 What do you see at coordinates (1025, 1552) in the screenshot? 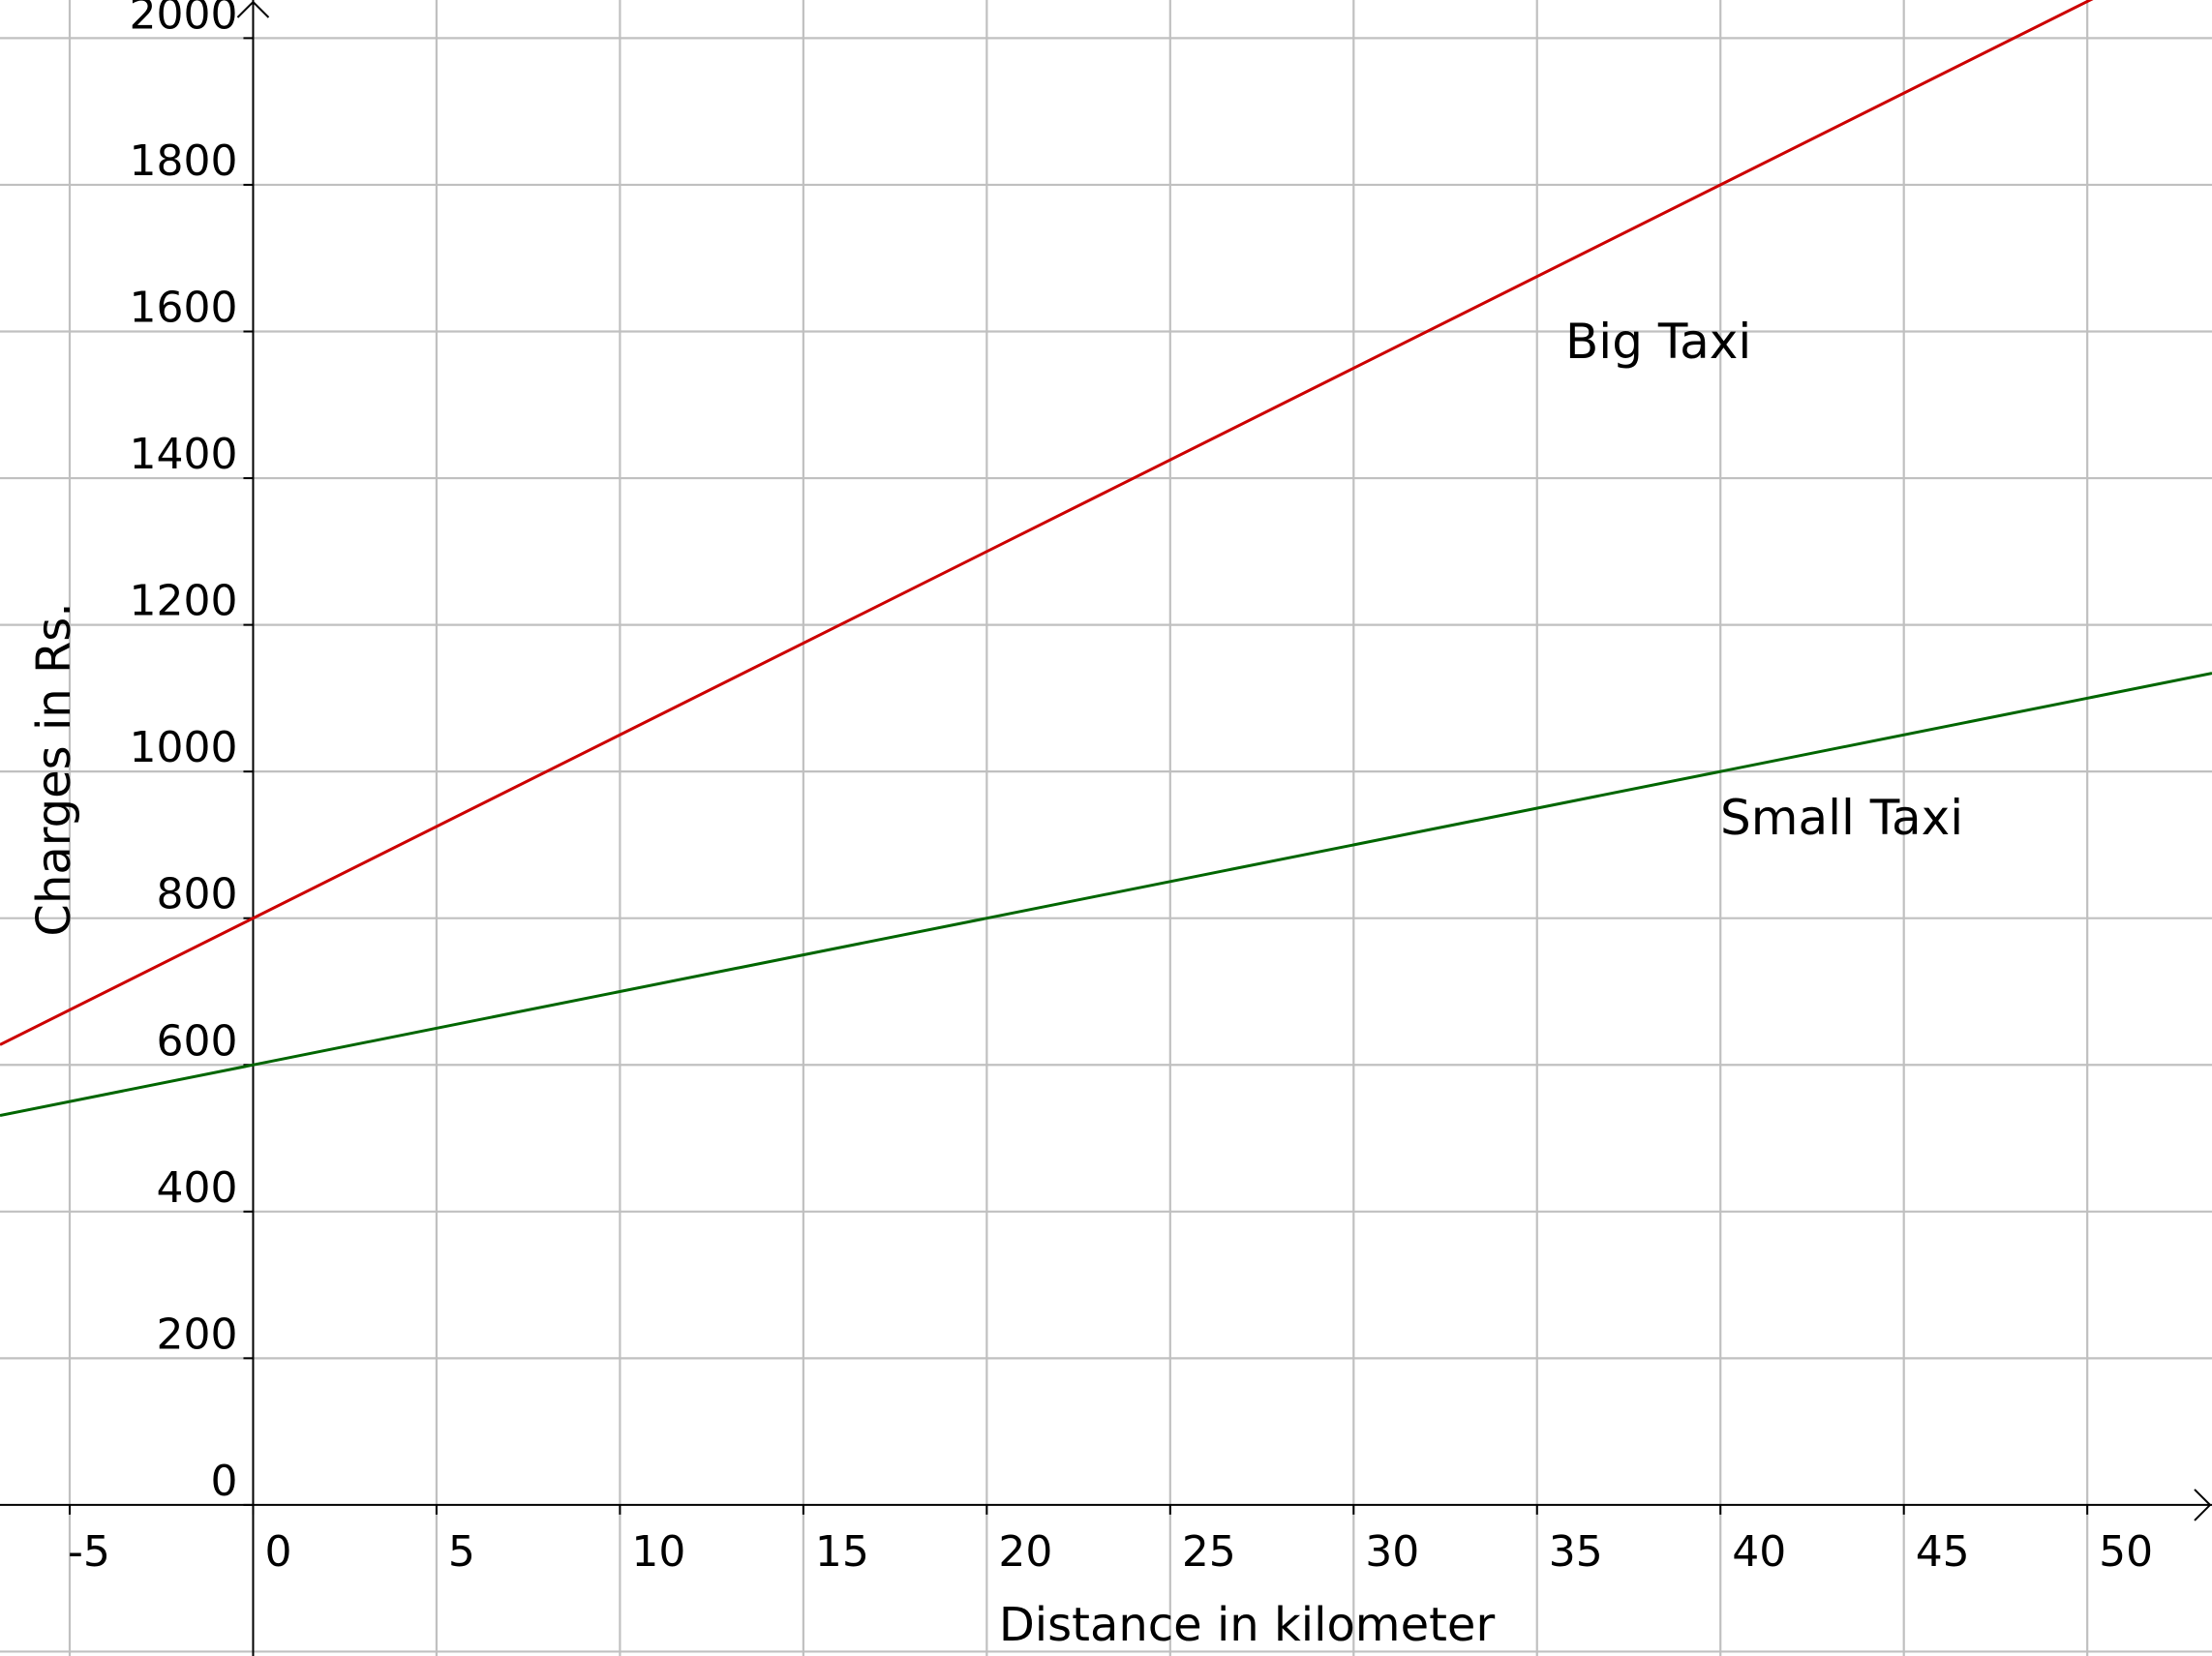
I see `x-tick-label: 20` at bounding box center [1025, 1552].